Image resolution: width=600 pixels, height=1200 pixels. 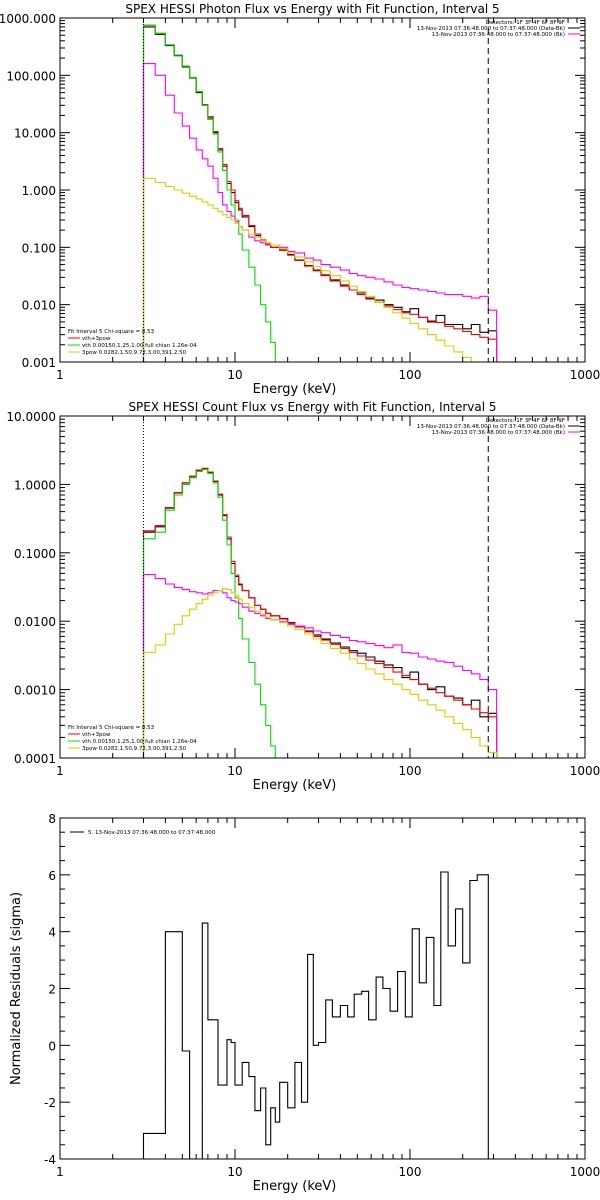 What do you see at coordinates (52, 933) in the screenshot?
I see `y-tick-label: 4` at bounding box center [52, 933].